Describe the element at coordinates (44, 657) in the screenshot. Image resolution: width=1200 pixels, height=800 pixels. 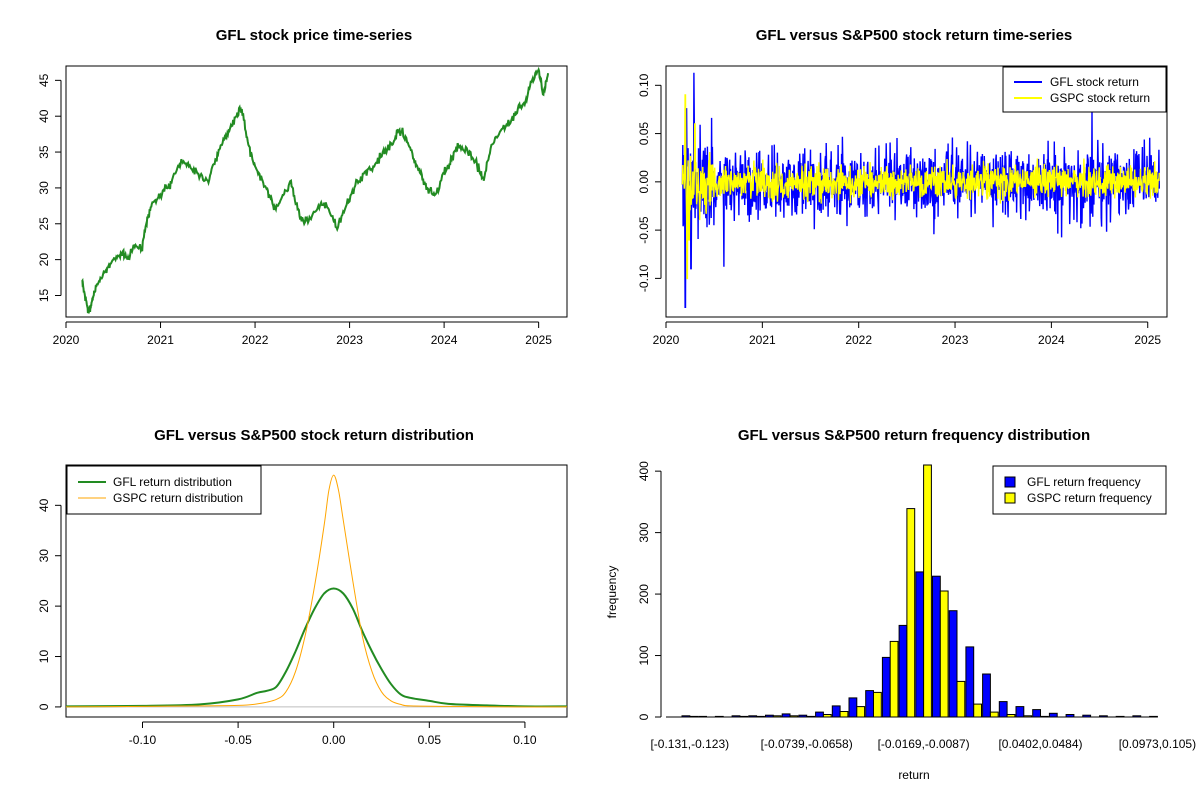
I see `density-y-tick-label: 10` at that location.